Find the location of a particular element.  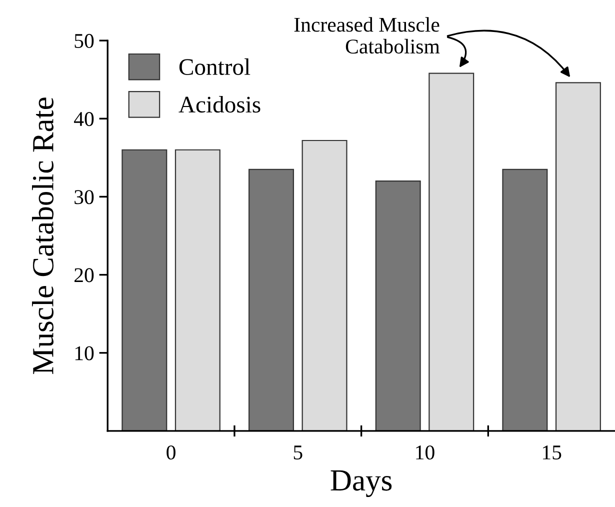

annotation: Increased Muscle Catabolism is located at coordinates (367, 35).